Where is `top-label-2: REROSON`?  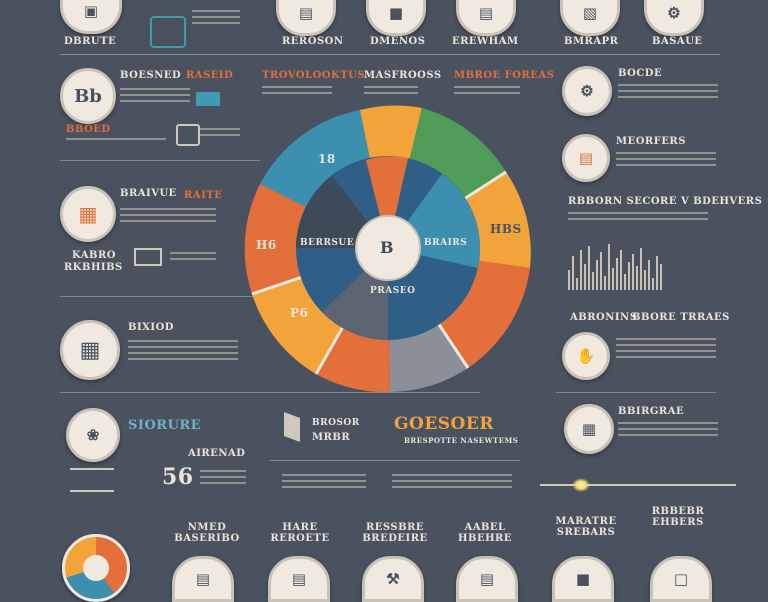
top-label-2: REROSON is located at coordinates (313, 41).